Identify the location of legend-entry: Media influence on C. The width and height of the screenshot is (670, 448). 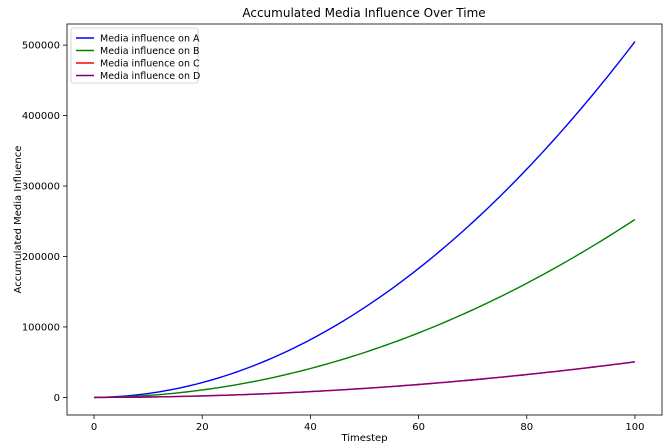
(150, 63).